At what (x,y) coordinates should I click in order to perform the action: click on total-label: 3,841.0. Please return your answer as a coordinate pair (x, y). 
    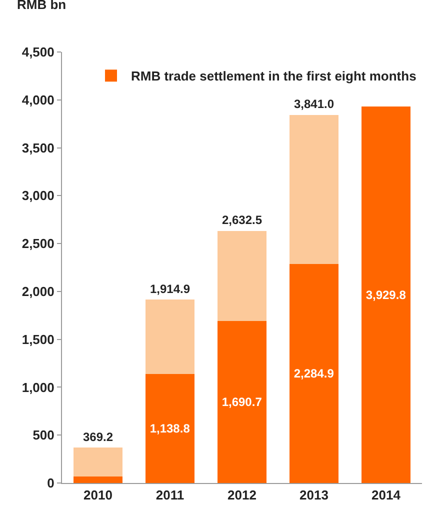
    Looking at the image, I should click on (314, 104).